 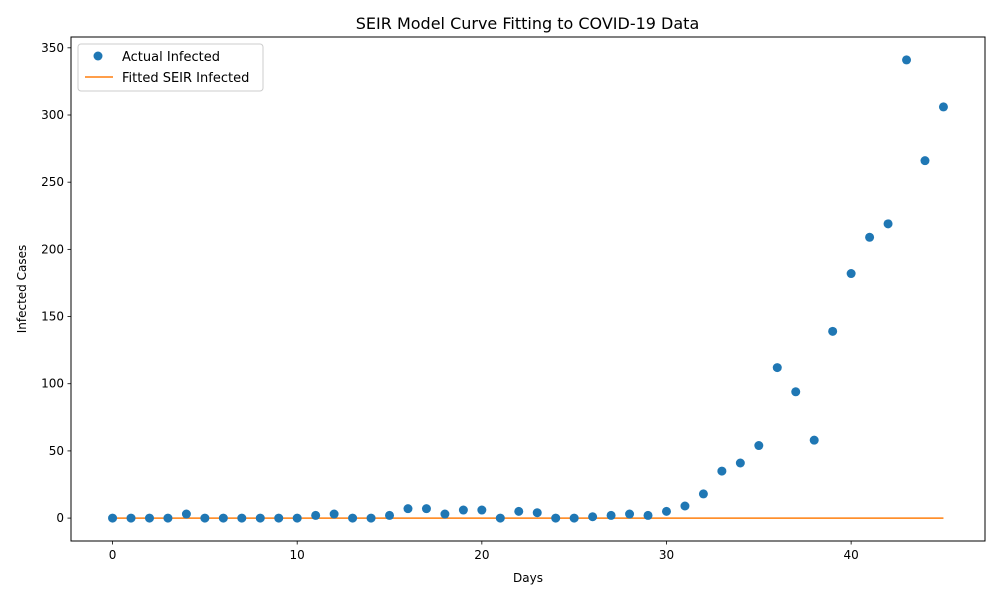 I want to click on legend-marker-actual-infected, so click(x=98, y=56).